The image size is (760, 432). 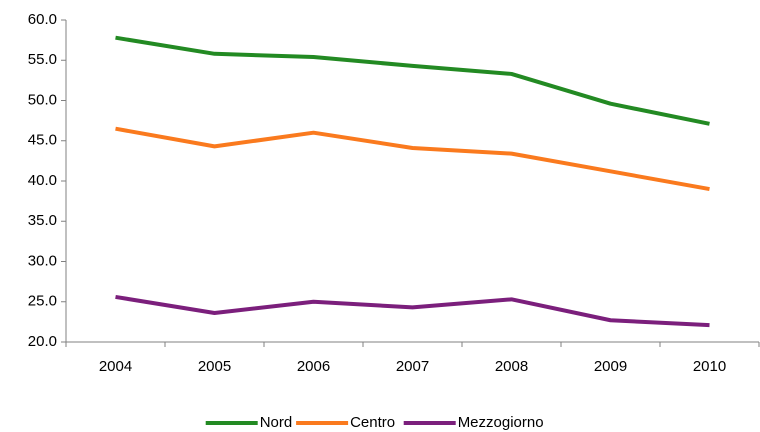 What do you see at coordinates (709, 366) in the screenshot?
I see `x-tick-label: 2010` at bounding box center [709, 366].